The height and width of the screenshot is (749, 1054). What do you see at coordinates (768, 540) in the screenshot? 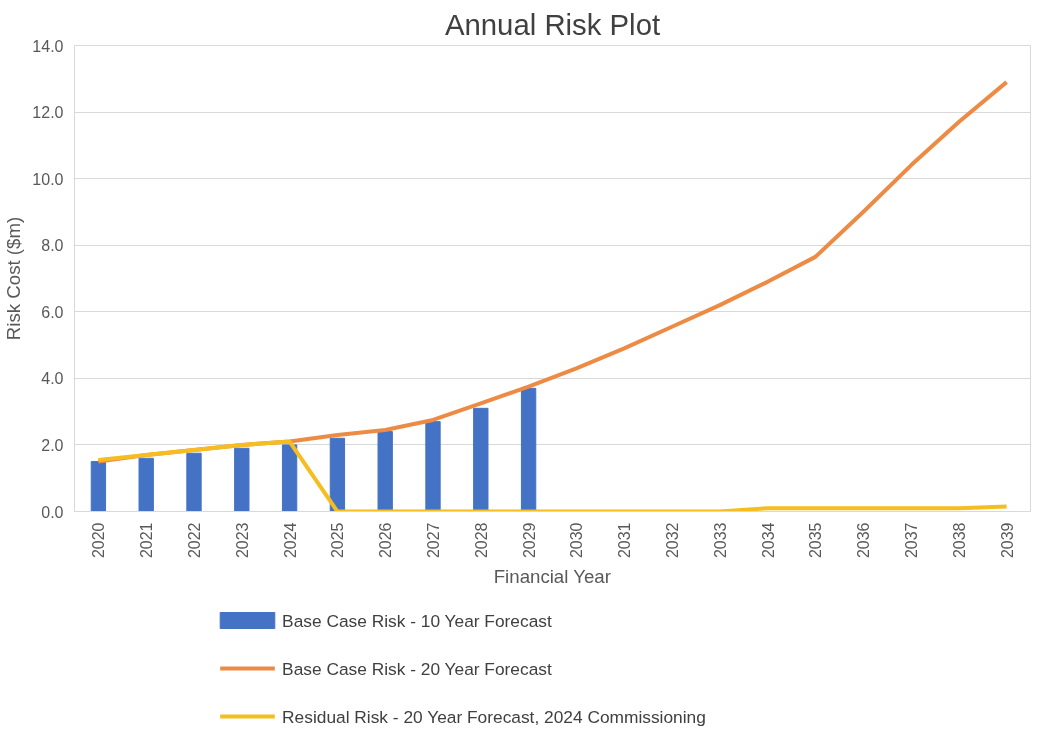
I see `x-tick-label: 2034` at bounding box center [768, 540].